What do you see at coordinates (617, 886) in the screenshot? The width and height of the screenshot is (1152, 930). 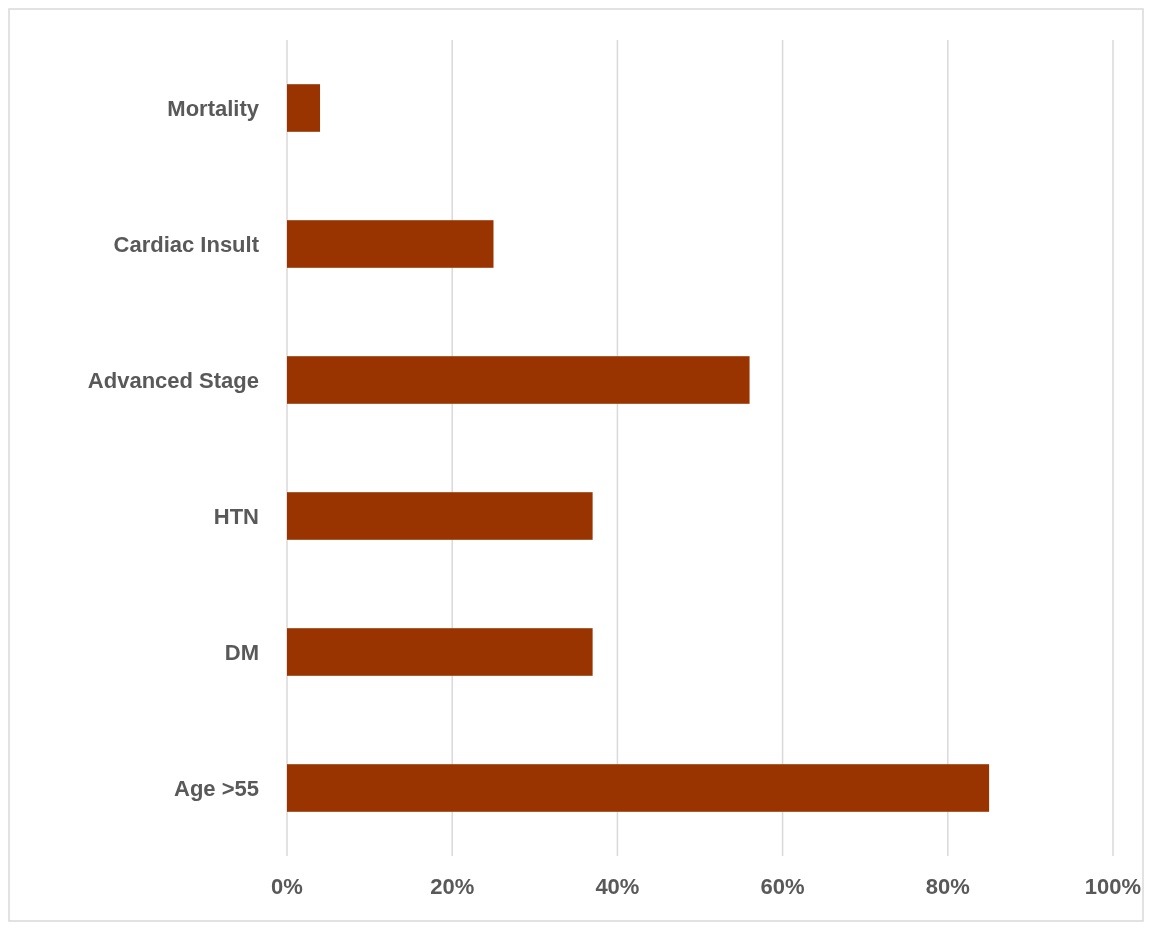 I see `x-tick-label: 40%` at bounding box center [617, 886].